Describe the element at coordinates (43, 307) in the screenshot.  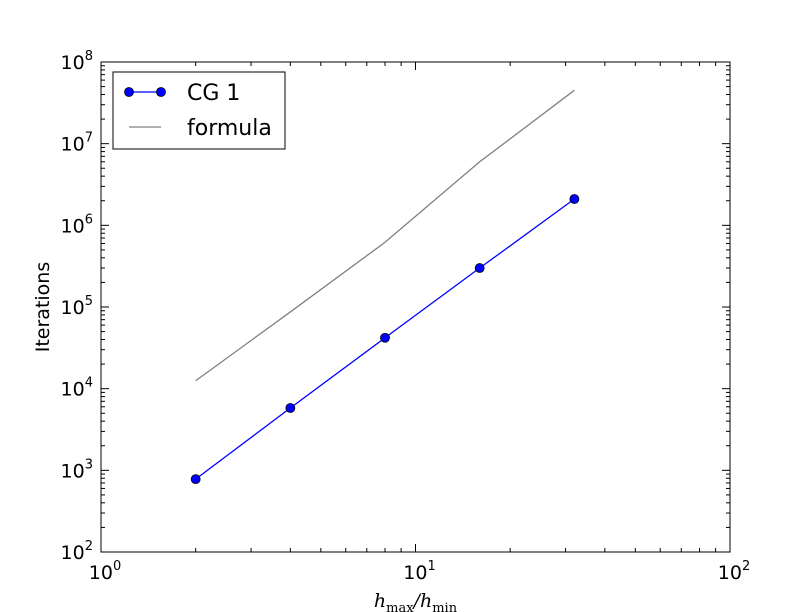
I see `y-axis-label: Iterations` at that location.